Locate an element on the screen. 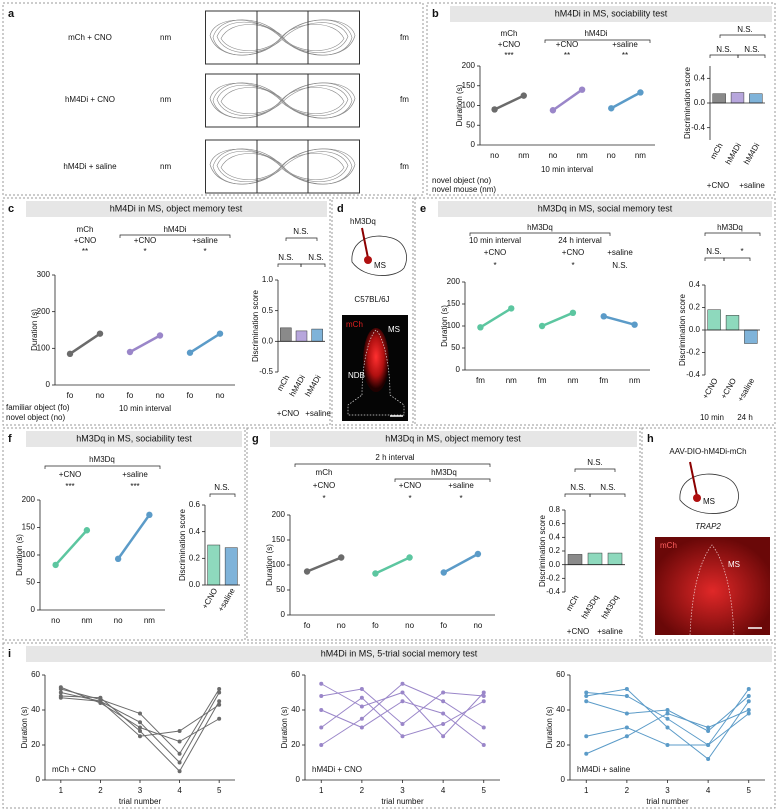  trial-line is located at coordinates (402, 717).